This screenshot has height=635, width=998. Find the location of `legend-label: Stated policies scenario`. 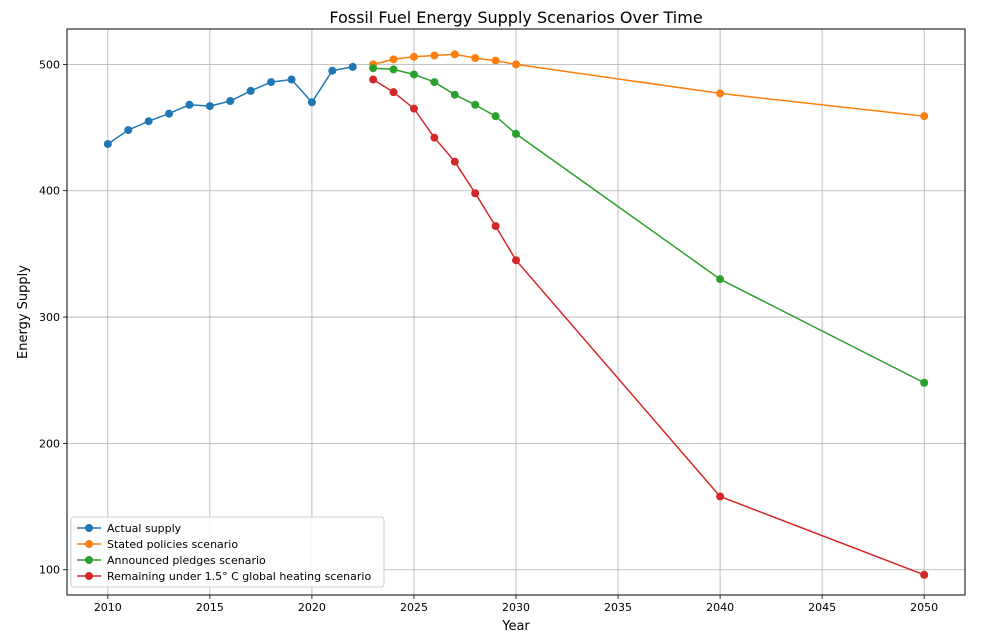

legend-label: Stated policies scenario is located at coordinates (172, 544).